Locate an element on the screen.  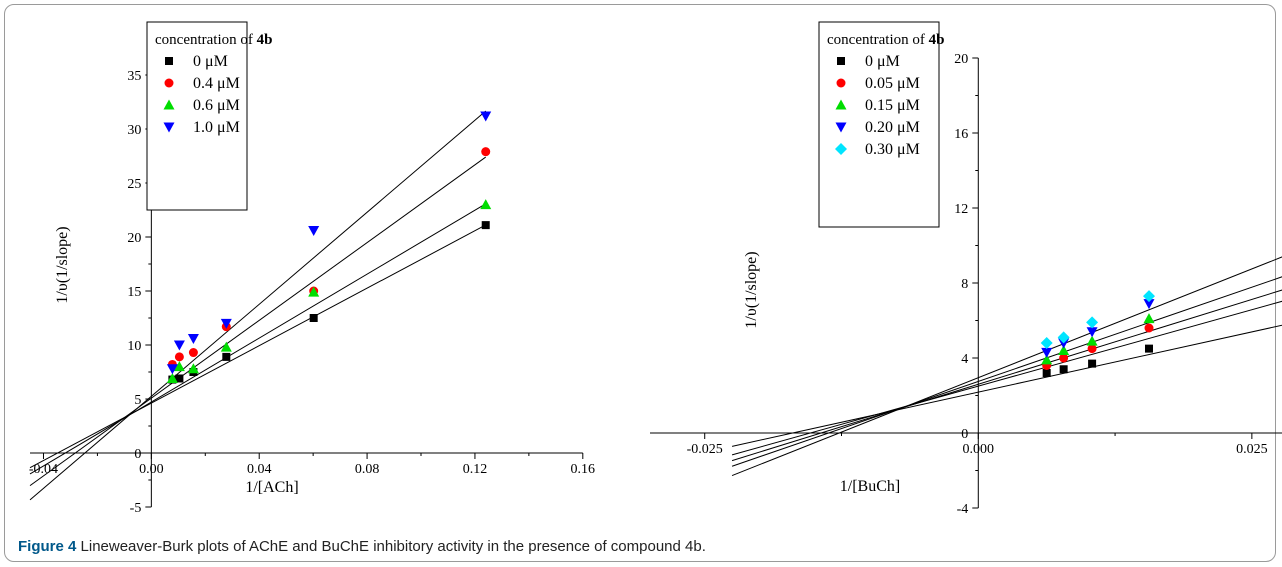
y-tick-label: 15 is located at coordinates (134, 292).